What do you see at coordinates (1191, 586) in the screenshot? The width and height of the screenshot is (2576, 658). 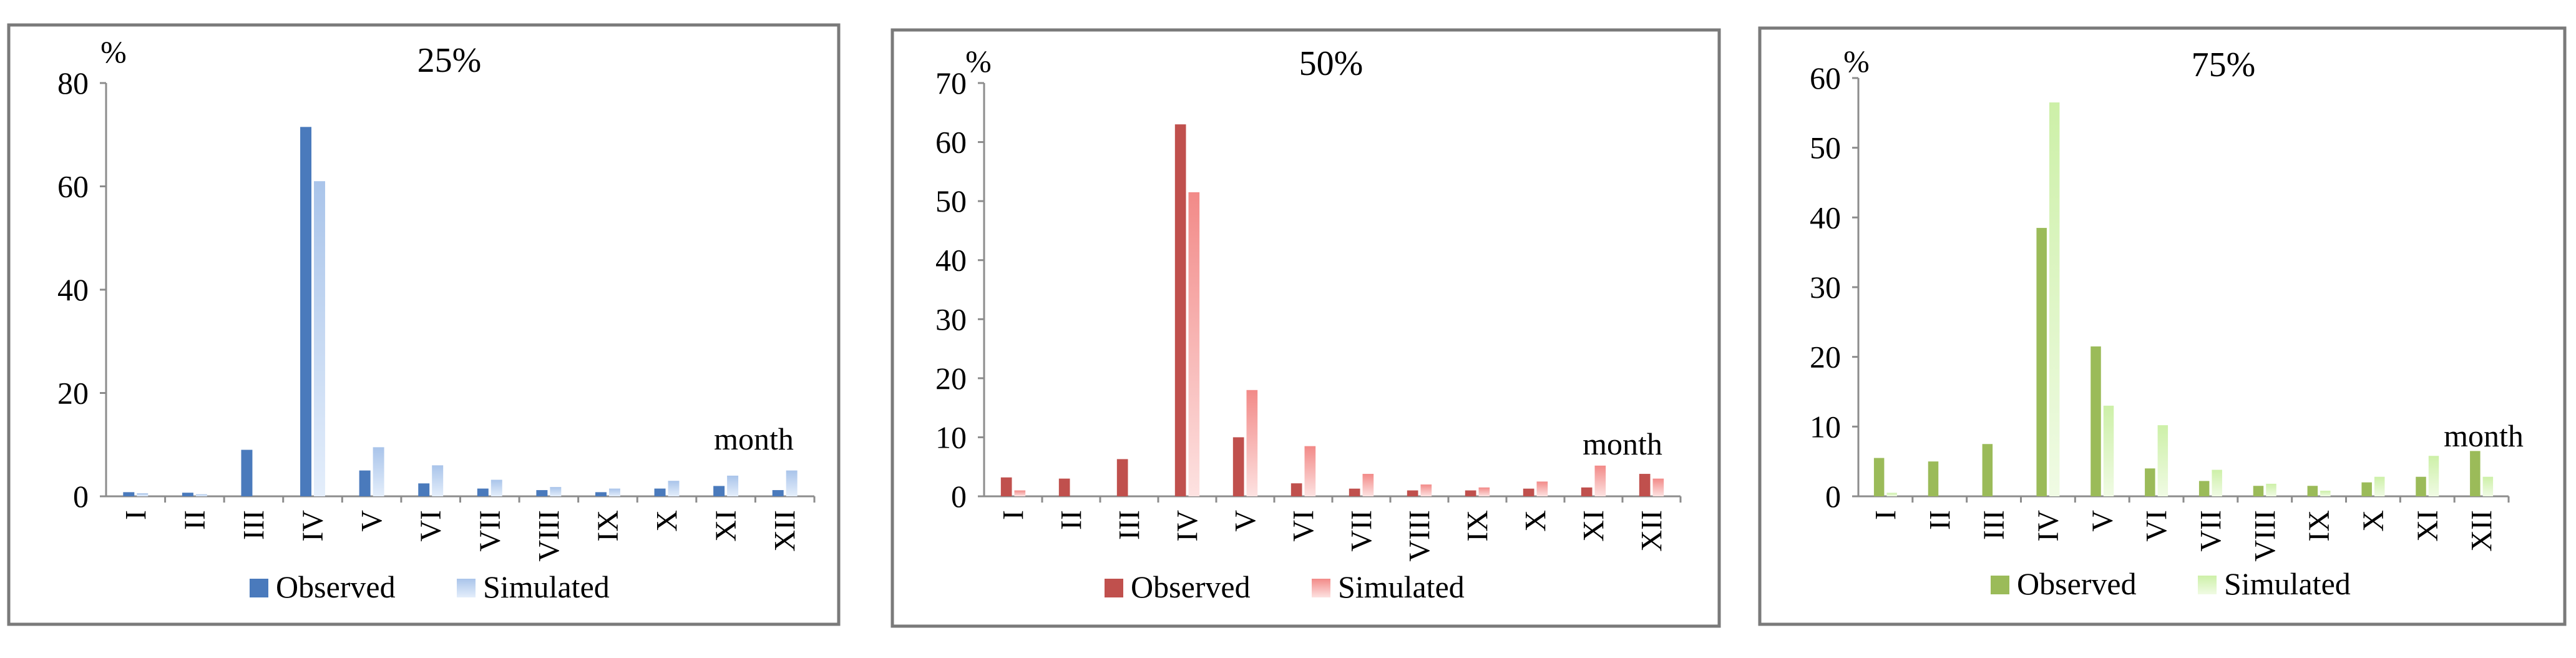 I see `legend-label-observed: Observed` at bounding box center [1191, 586].